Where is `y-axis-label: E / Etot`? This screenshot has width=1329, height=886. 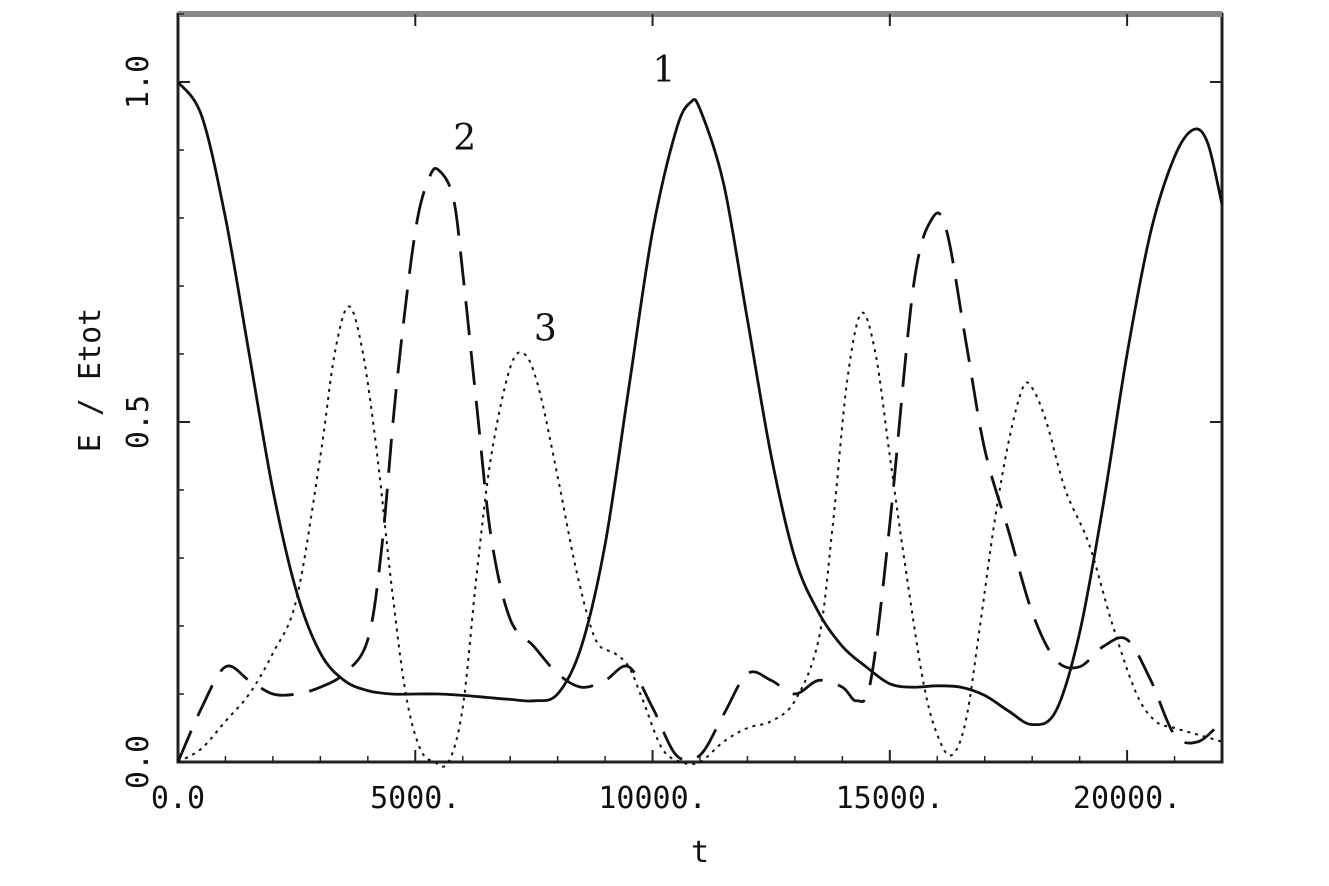
y-axis-label: E / Etot is located at coordinates (90, 380).